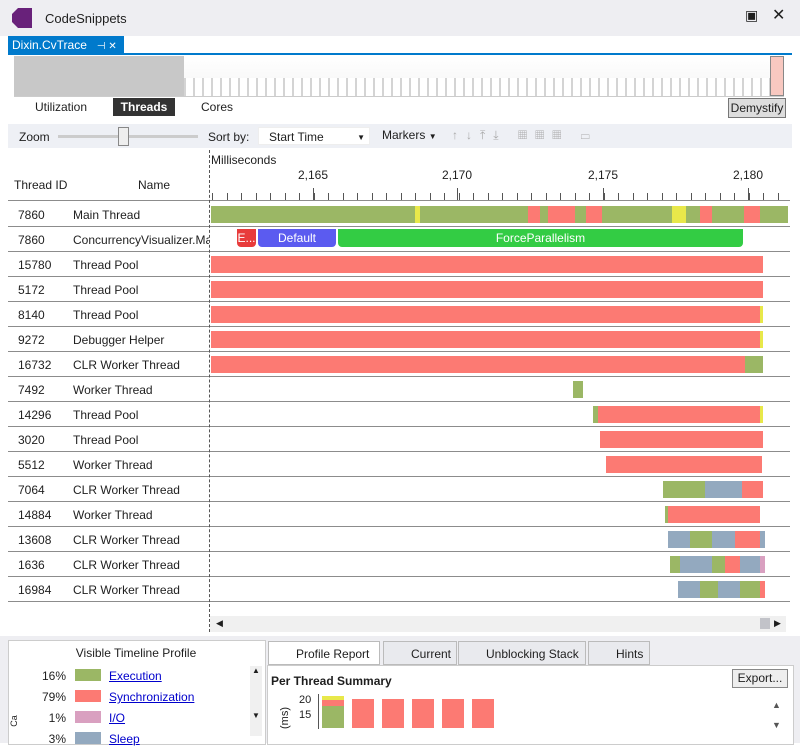 Image resolution: width=800 pixels, height=746 pixels. I want to click on thread-name: Debugger Helper, so click(119, 340).